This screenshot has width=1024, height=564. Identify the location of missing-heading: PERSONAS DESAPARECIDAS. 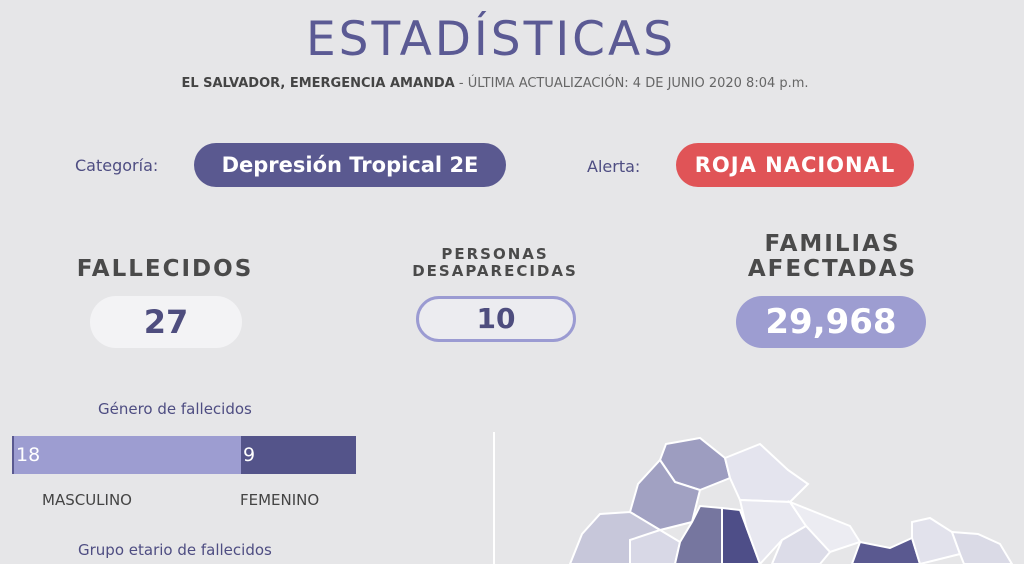
(495, 263).